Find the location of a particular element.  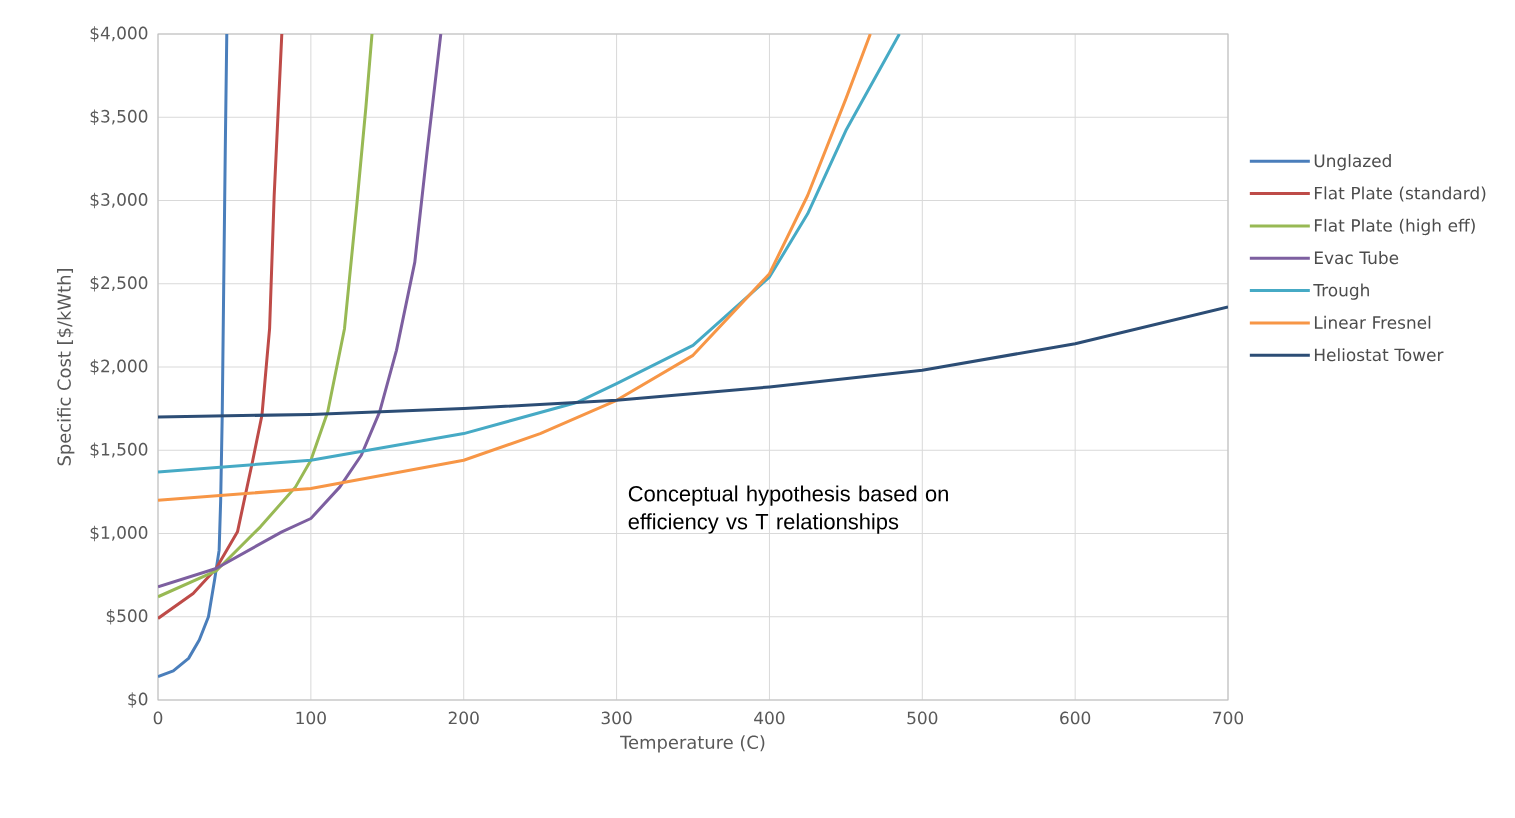

y-tick-label: $3,500 is located at coordinates (119, 117).